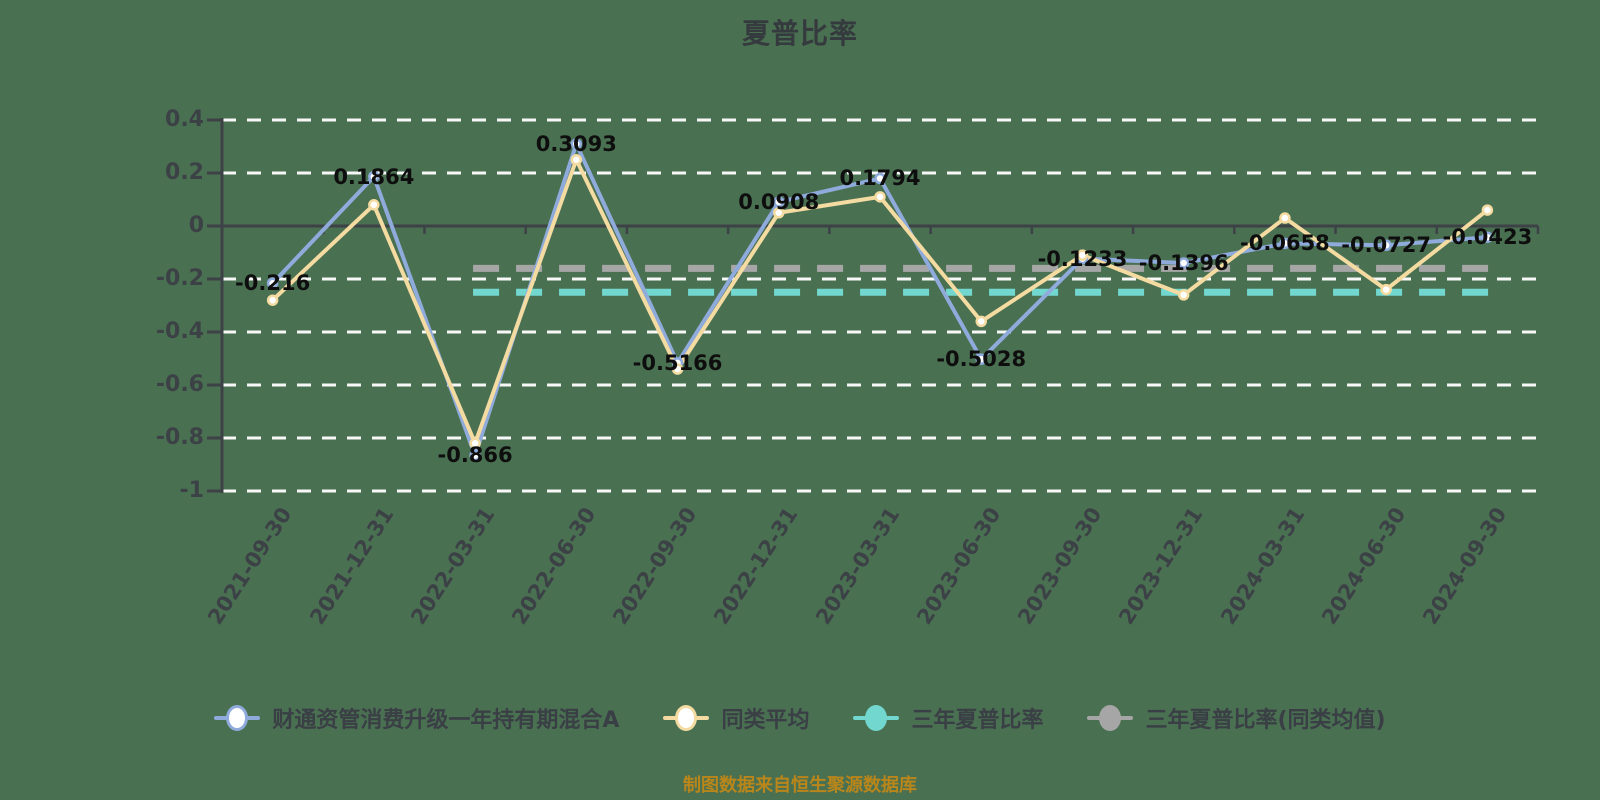 The image size is (1600, 800). I want to click on legend-item-fund: 财通资管消费升级一年持有期混合A, so click(416, 718).